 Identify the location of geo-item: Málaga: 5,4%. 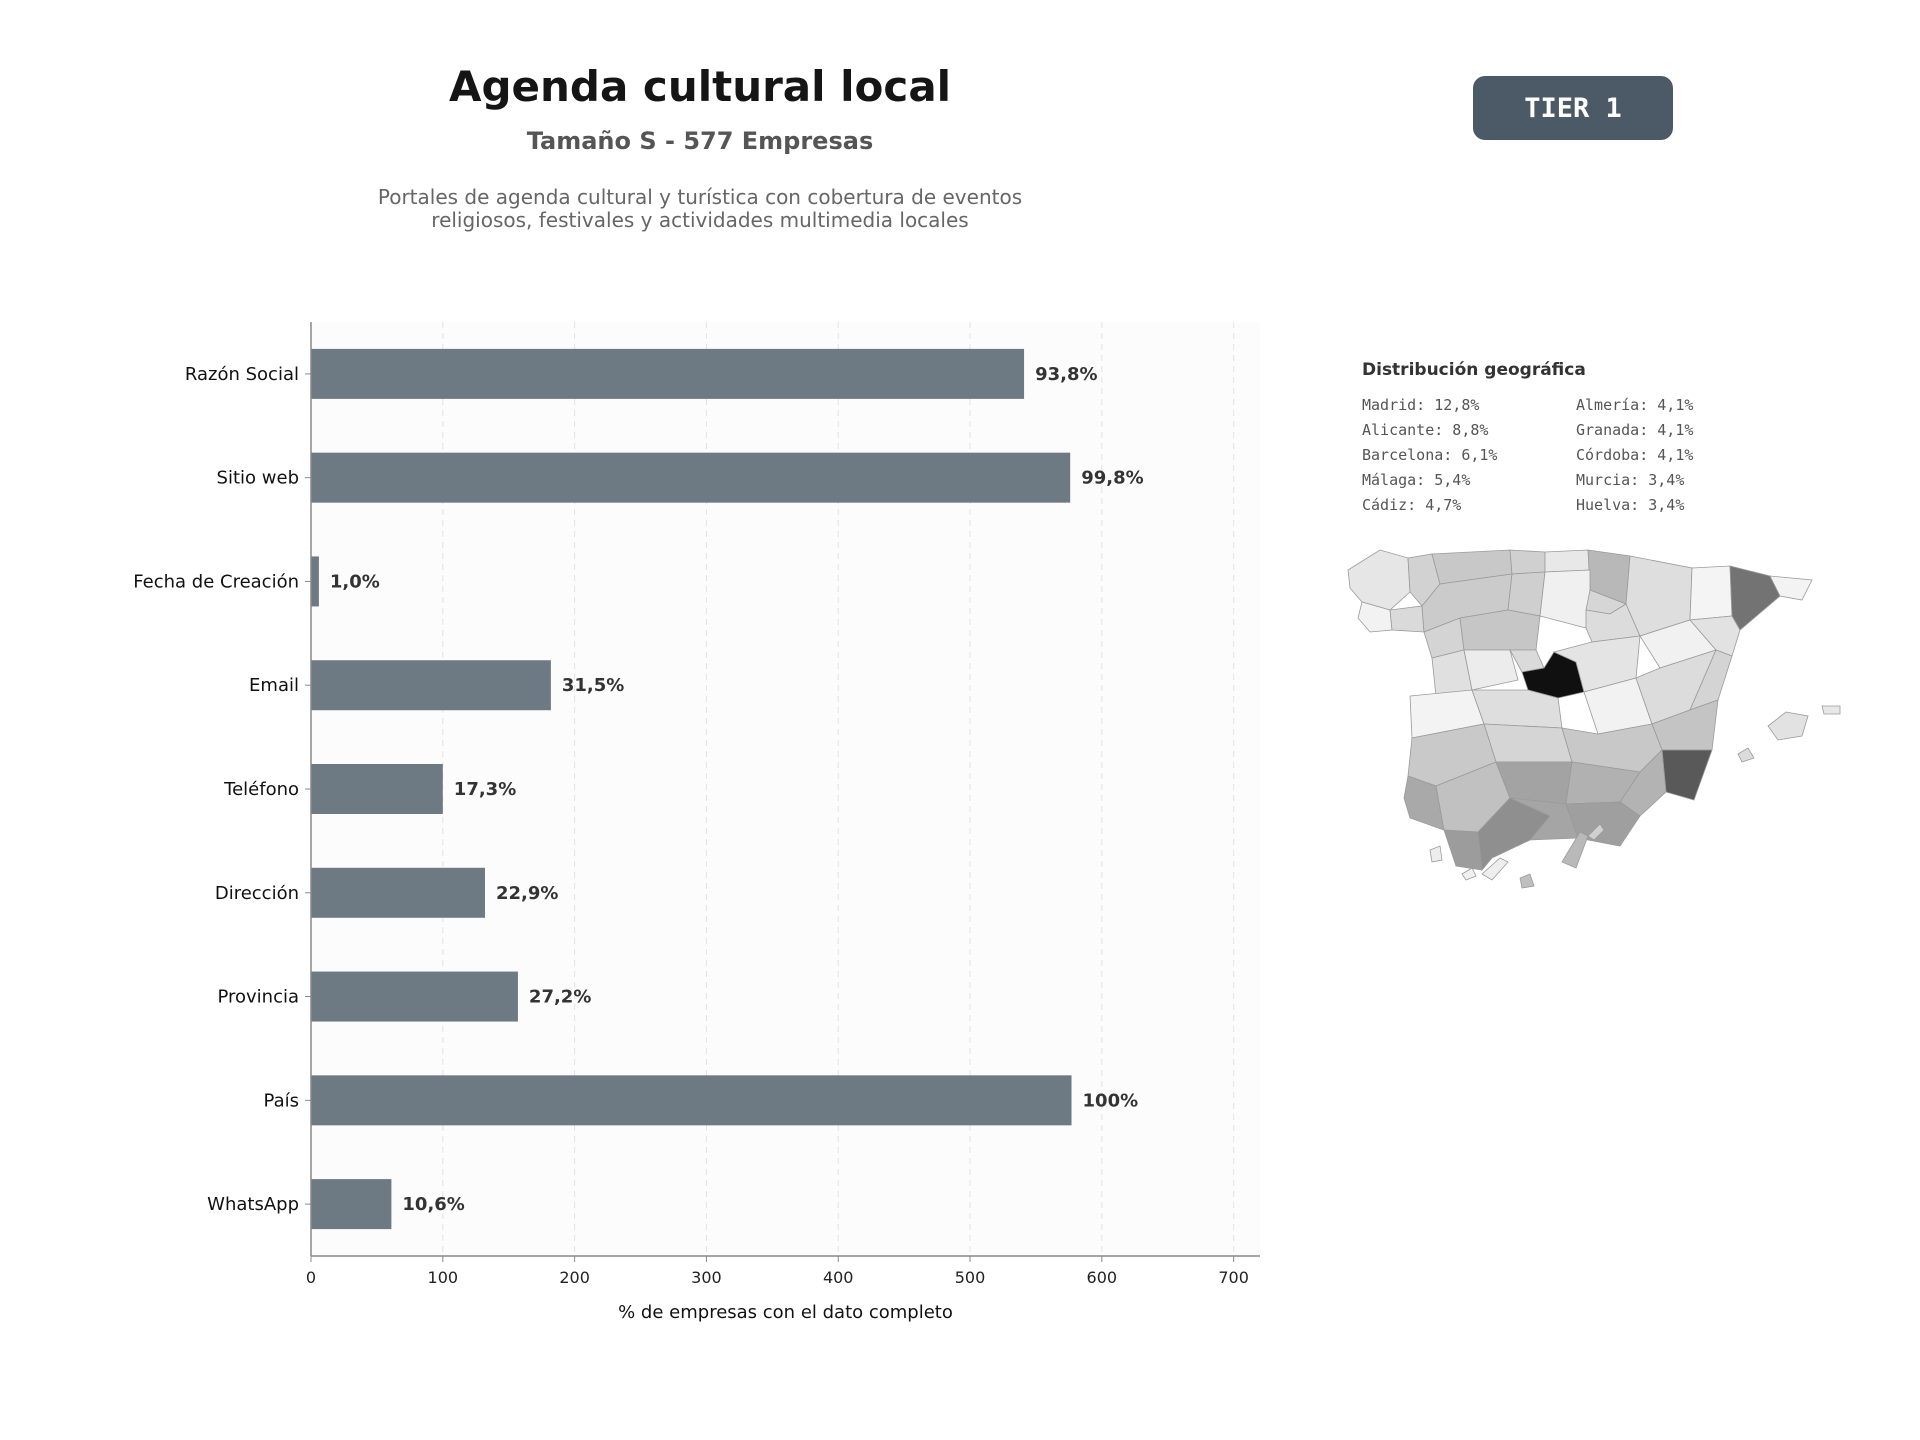
(1416, 480).